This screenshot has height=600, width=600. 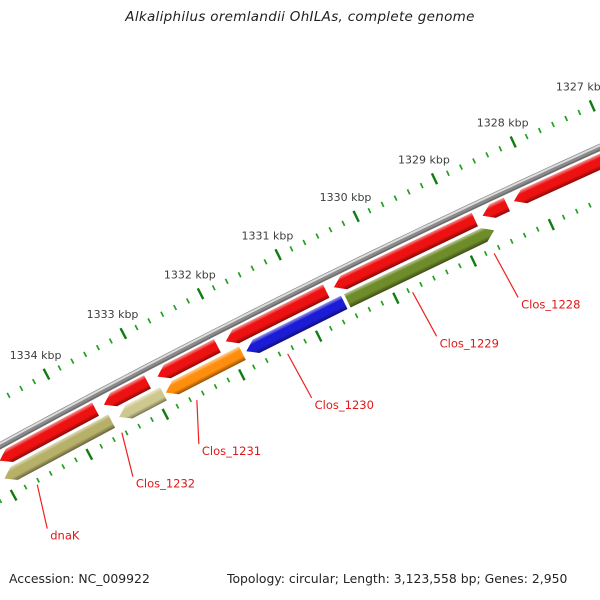 What do you see at coordinates (344, 405) in the screenshot?
I see `gene-label-Clos_1230: Clos_1230` at bounding box center [344, 405].